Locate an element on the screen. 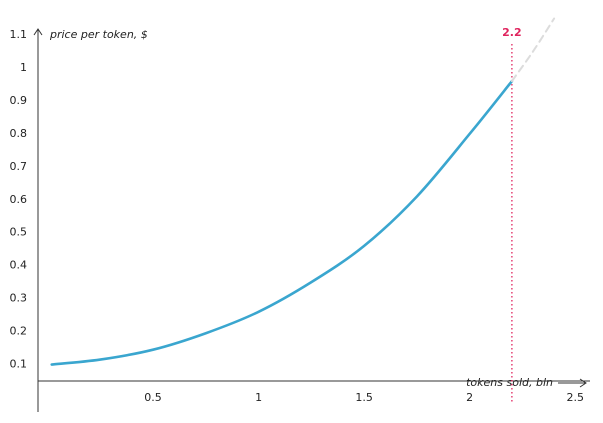  y-tick-label: 0.1 is located at coordinates (19, 364).